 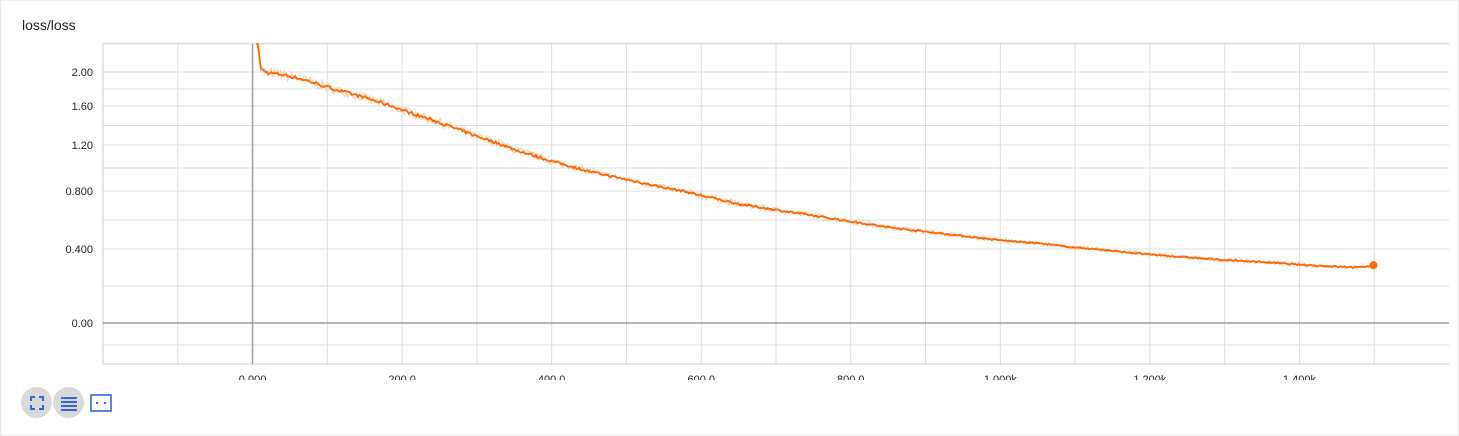 What do you see at coordinates (79, 250) in the screenshot?
I see `y-tick-label: 0.400` at bounding box center [79, 250].